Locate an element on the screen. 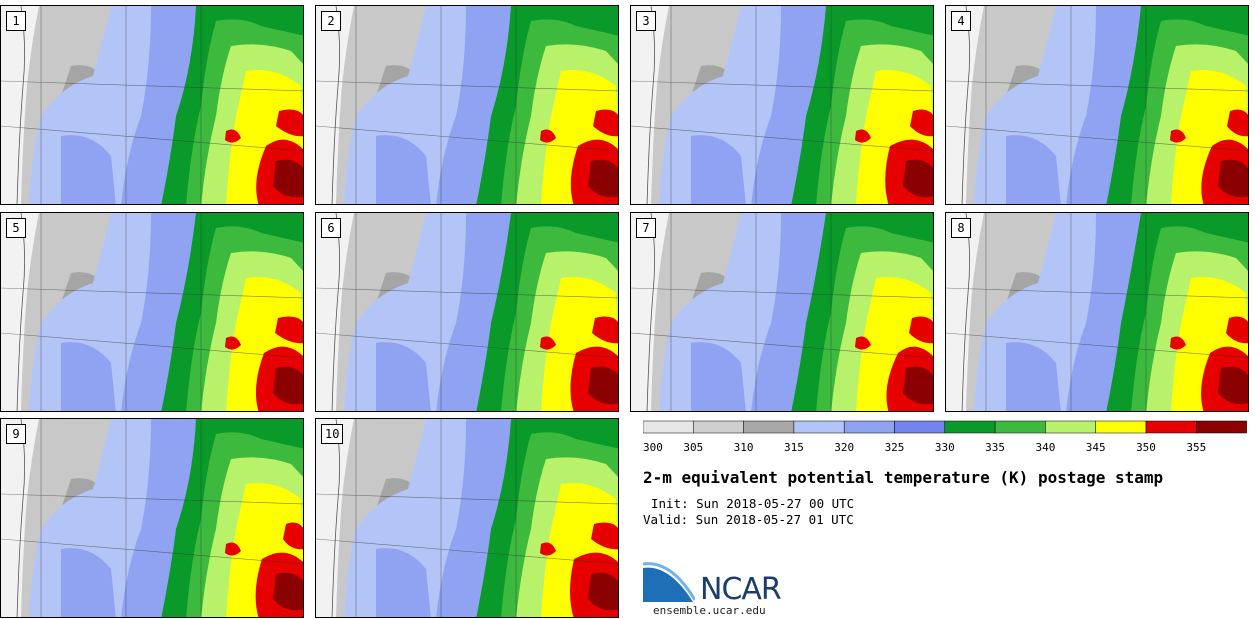  colorbar-tick-label: 335 is located at coordinates (995, 447).